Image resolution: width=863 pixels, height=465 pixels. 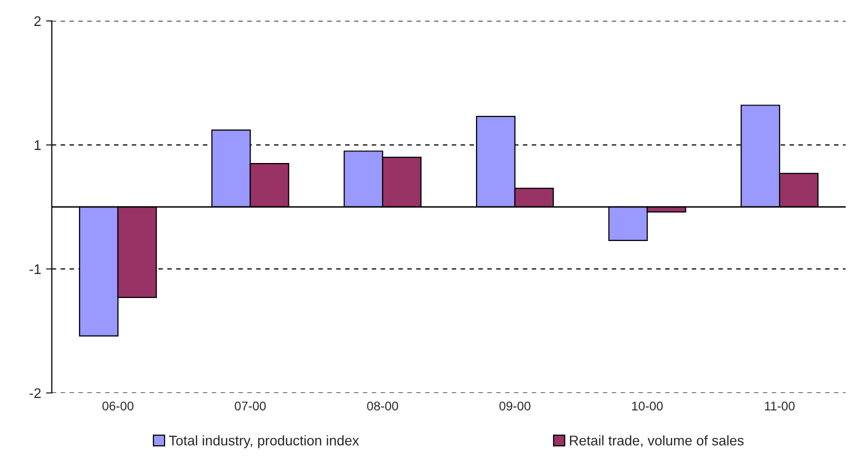 What do you see at coordinates (264, 441) in the screenshot?
I see `legend-label: Total industry, production index` at bounding box center [264, 441].